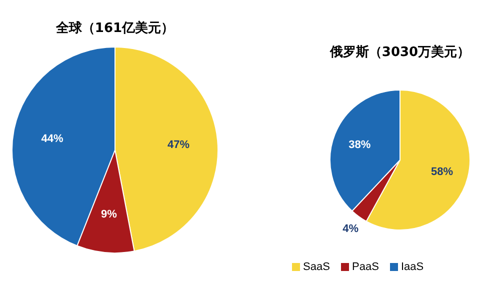 The height and width of the screenshot is (285, 500). I want to click on legend-label: SaaS, so click(316, 267).